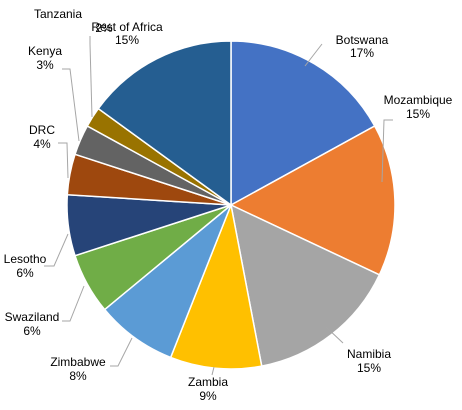  What do you see at coordinates (418, 114) in the screenshot?
I see `slice-percent-label-mozambique: 15%` at bounding box center [418, 114].